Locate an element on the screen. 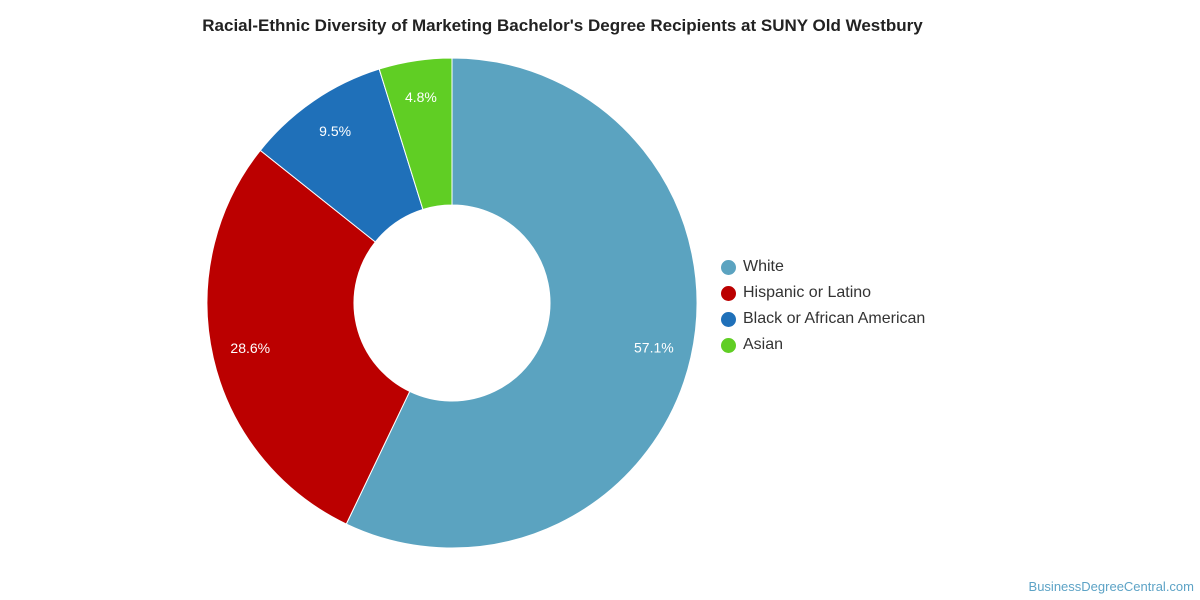 The height and width of the screenshot is (600, 1200). legend-label-hispanic-or-latino: Hispanic or Latino is located at coordinates (807, 292).